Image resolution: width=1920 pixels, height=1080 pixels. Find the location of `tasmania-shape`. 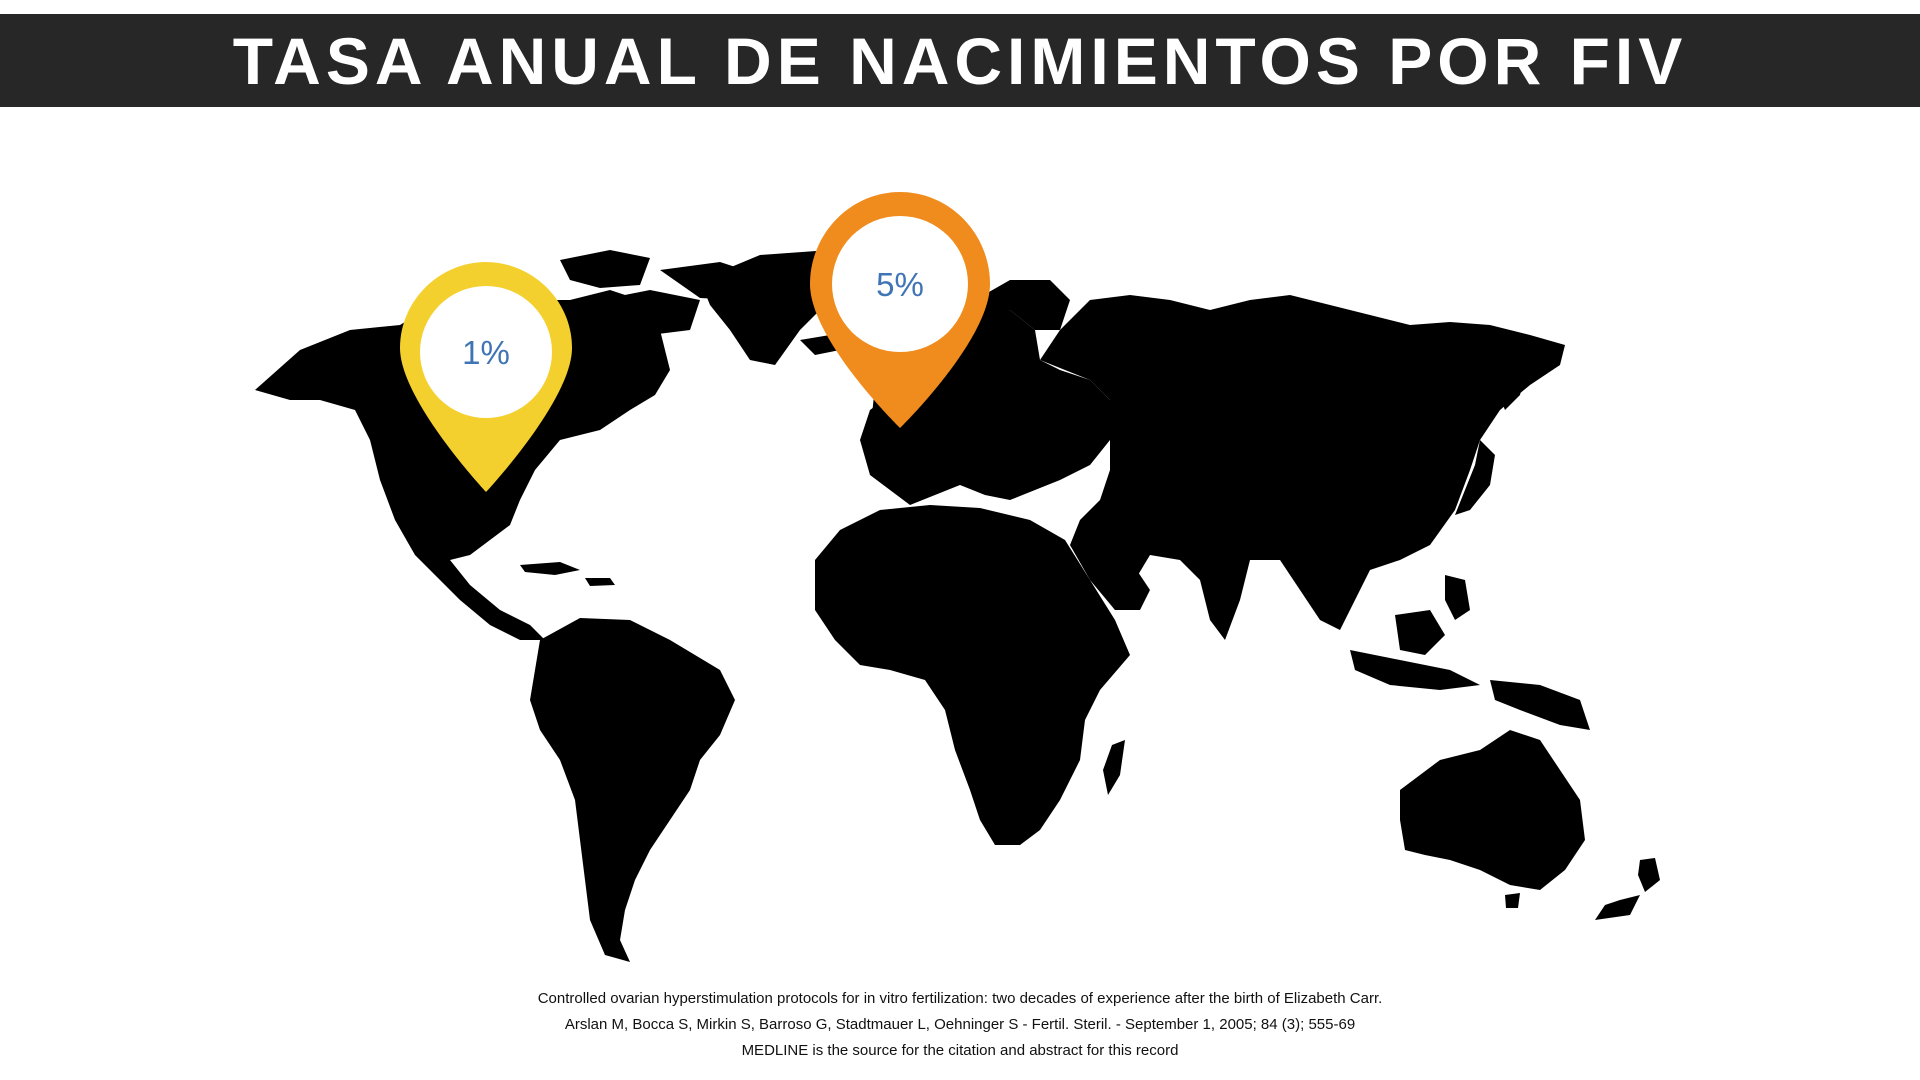

tasmania-shape is located at coordinates (1512, 900).